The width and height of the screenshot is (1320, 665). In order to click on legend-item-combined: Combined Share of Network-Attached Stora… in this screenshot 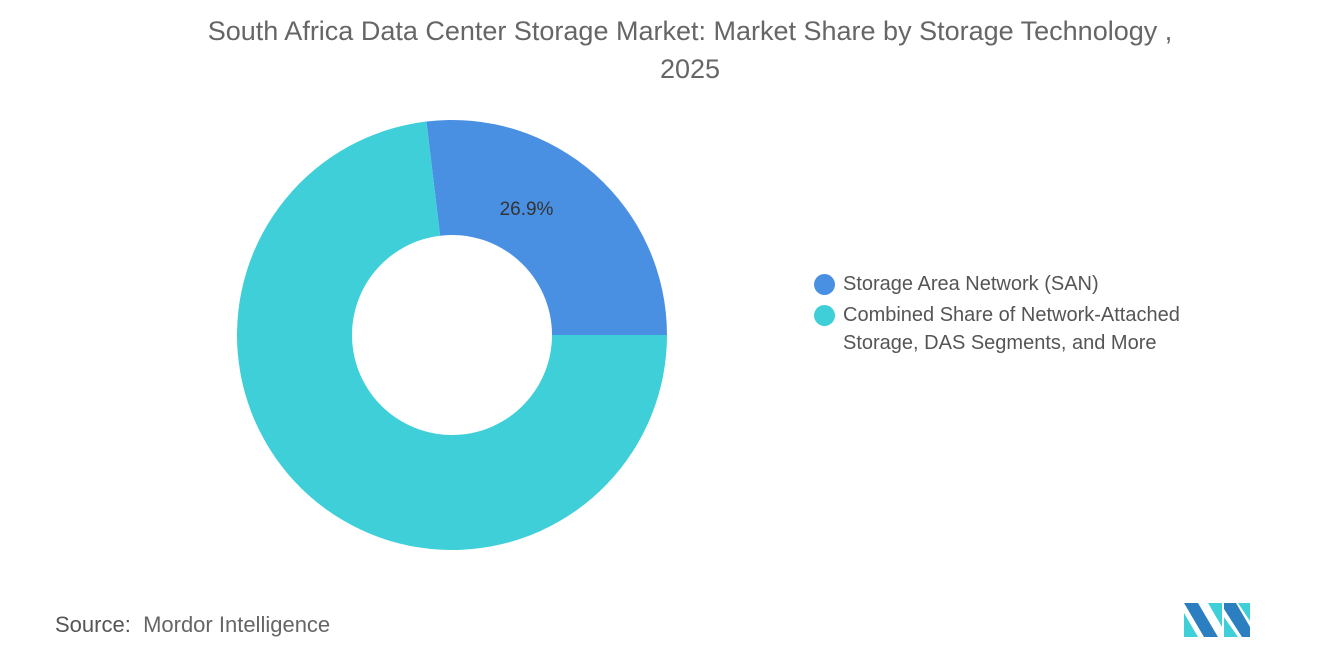, I will do `click(1023, 329)`.